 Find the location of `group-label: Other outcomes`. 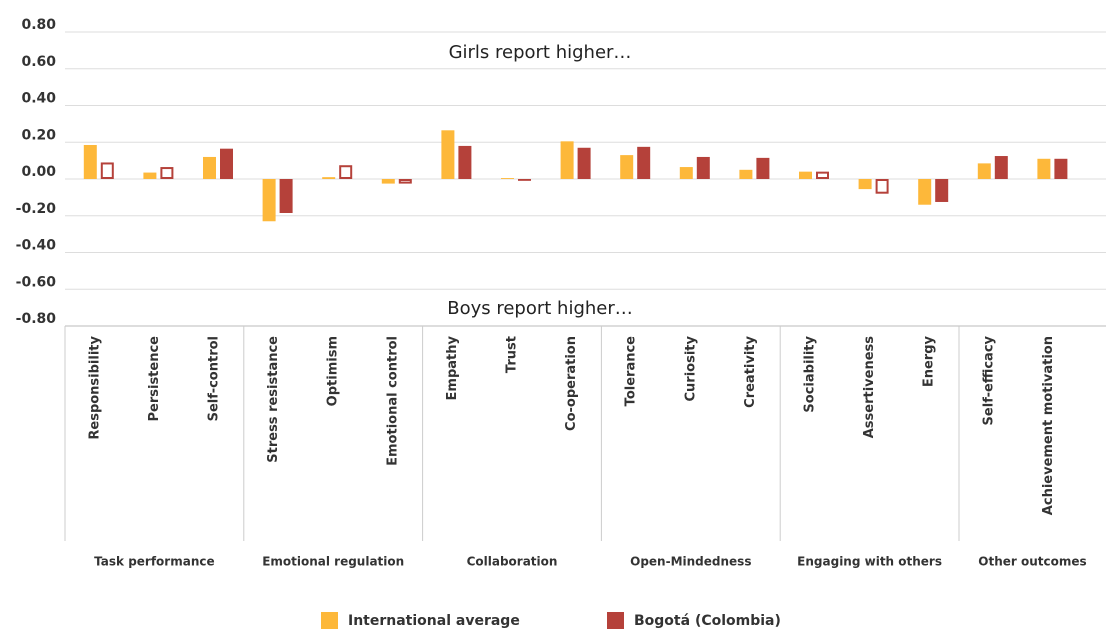

group-label: Other outcomes is located at coordinates (1032, 562).